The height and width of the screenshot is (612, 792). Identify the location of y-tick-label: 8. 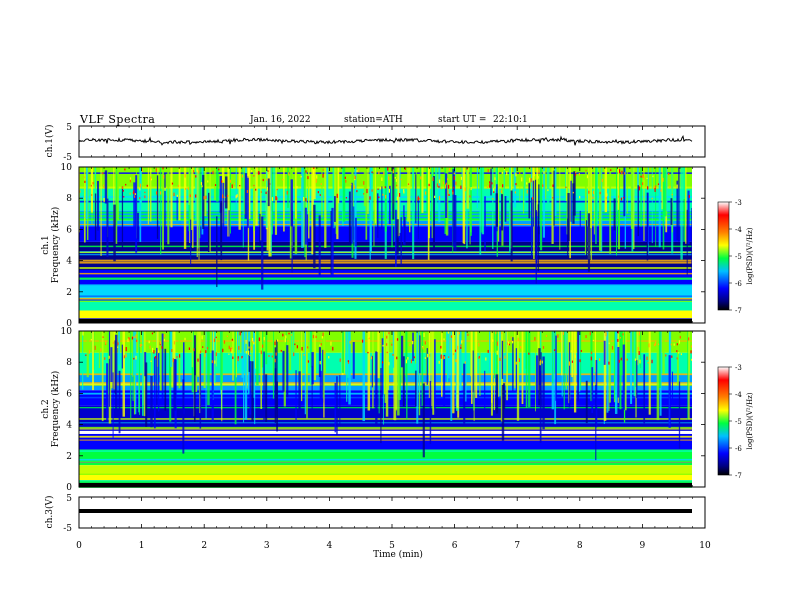
(69, 363).